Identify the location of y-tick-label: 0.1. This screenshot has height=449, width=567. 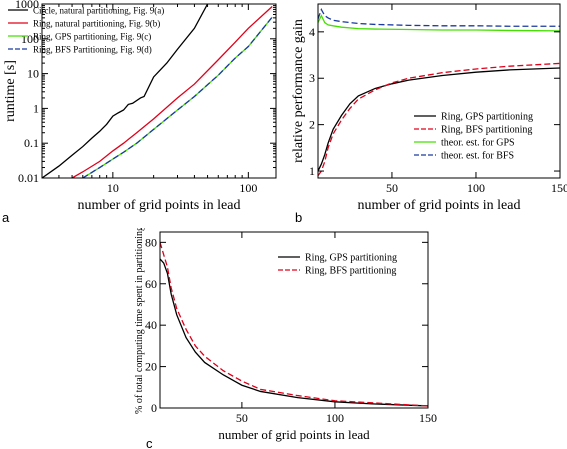
(31, 143).